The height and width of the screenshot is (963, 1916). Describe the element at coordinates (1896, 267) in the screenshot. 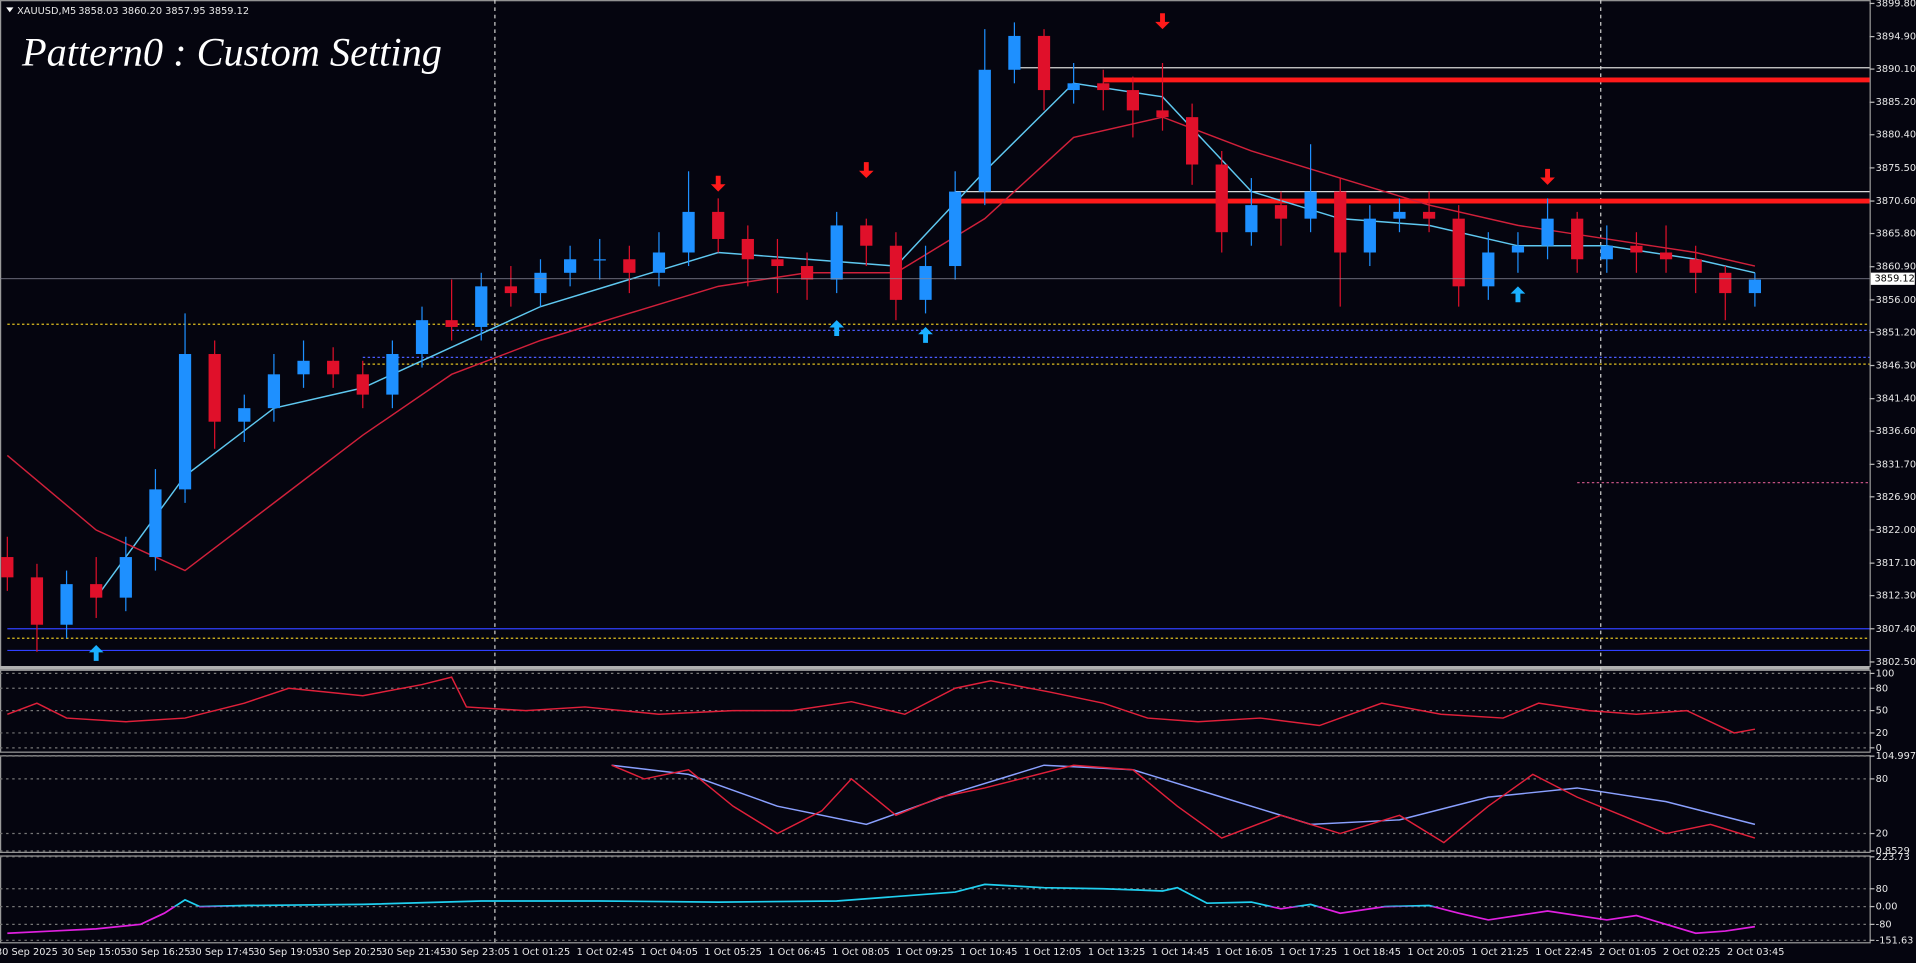

I see `y-tick-label: 3860.90` at that location.